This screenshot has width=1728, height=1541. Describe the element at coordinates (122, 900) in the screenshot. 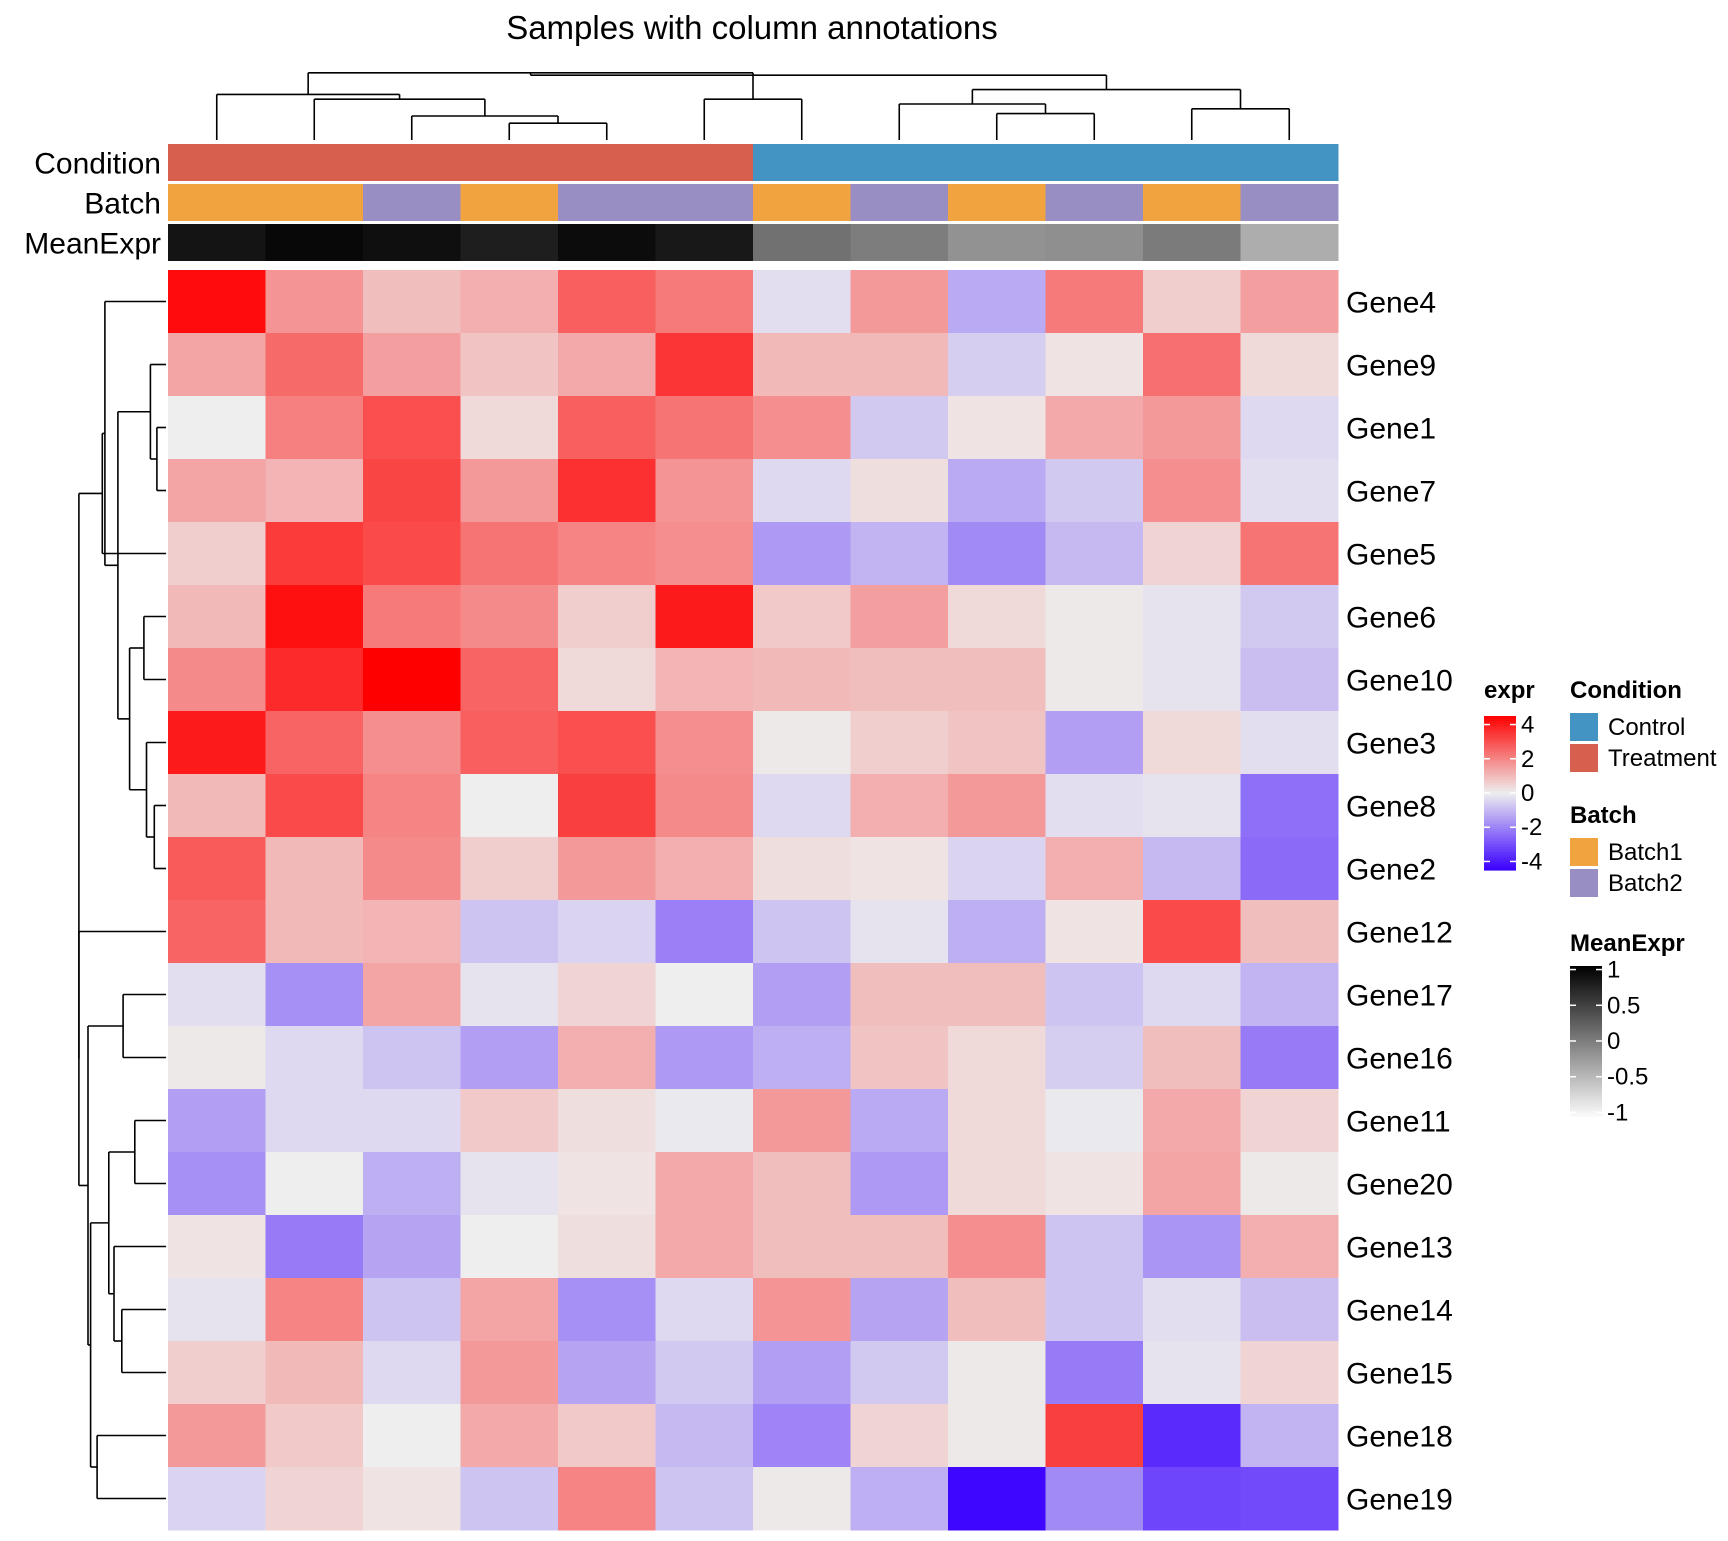

I see `row-dendrogram` at that location.